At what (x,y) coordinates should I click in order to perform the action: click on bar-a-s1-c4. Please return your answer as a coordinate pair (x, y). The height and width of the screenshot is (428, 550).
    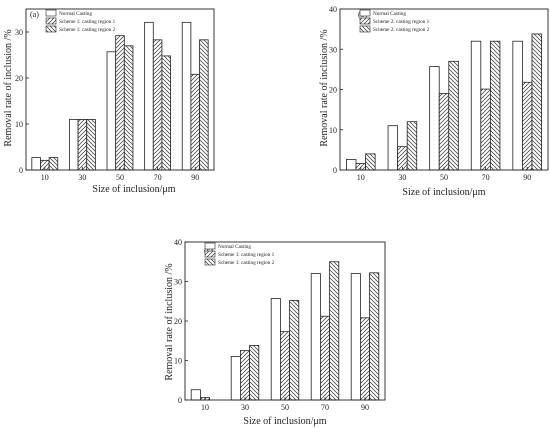
    Looking at the image, I should click on (195, 122).